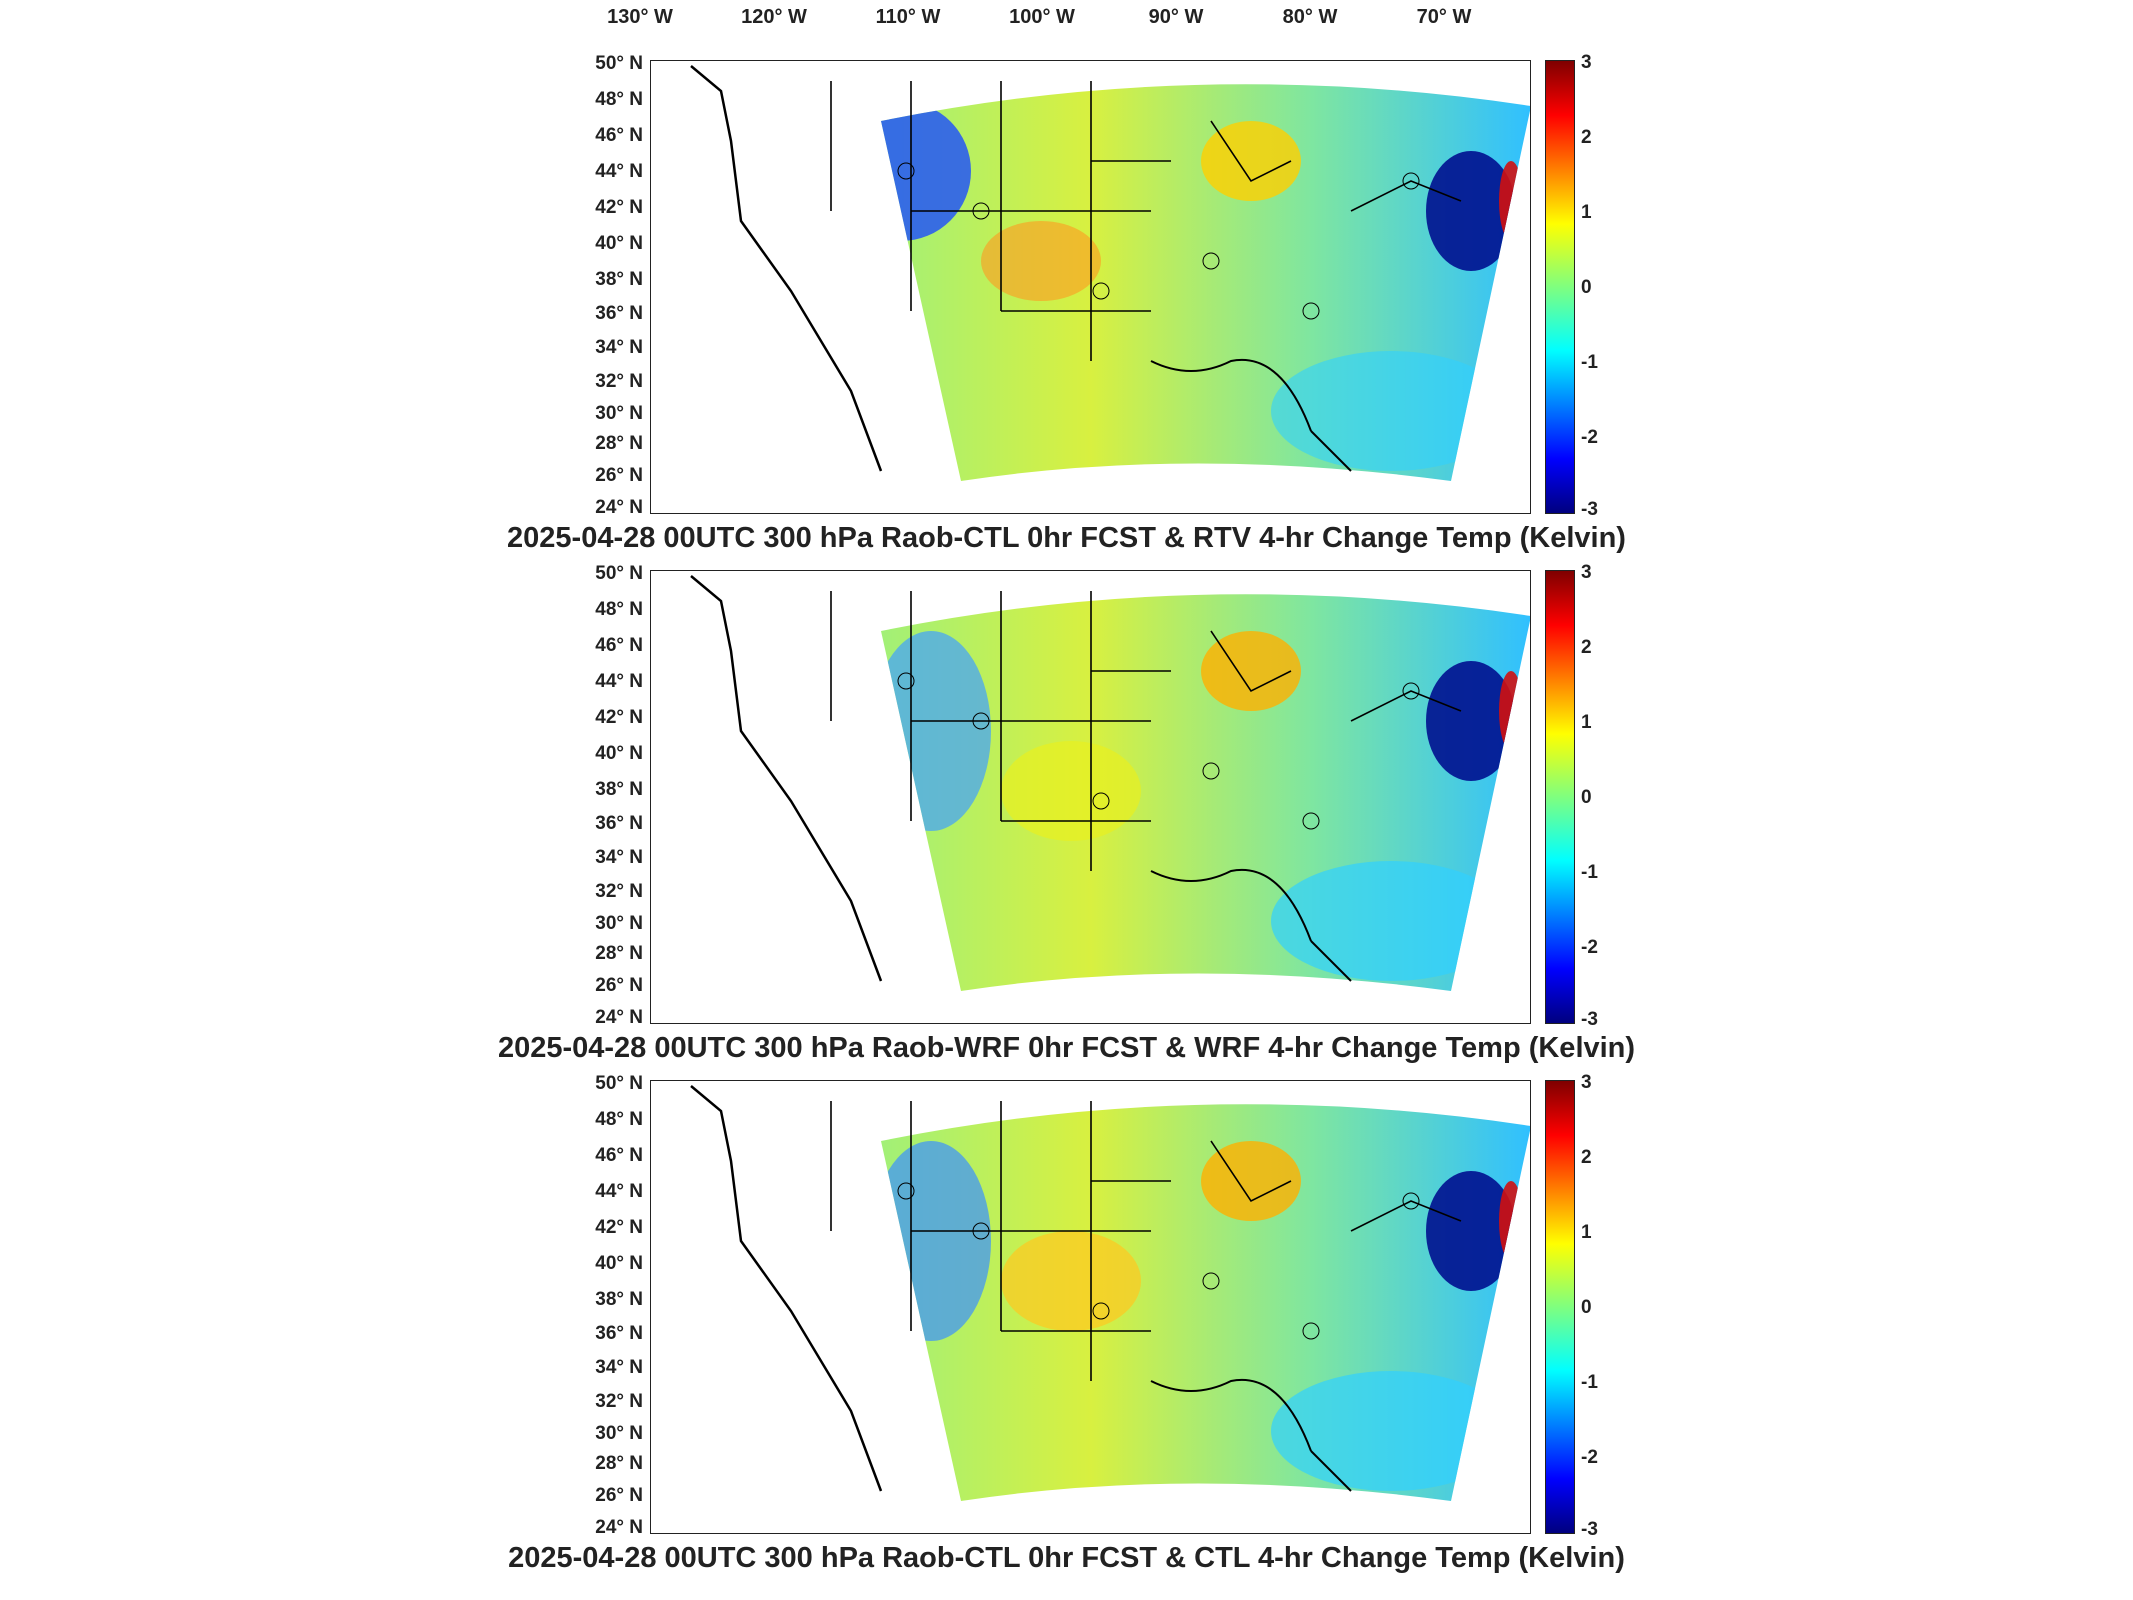 The height and width of the screenshot is (1600, 2133). I want to click on lon-label: 120° W, so click(774, 17).